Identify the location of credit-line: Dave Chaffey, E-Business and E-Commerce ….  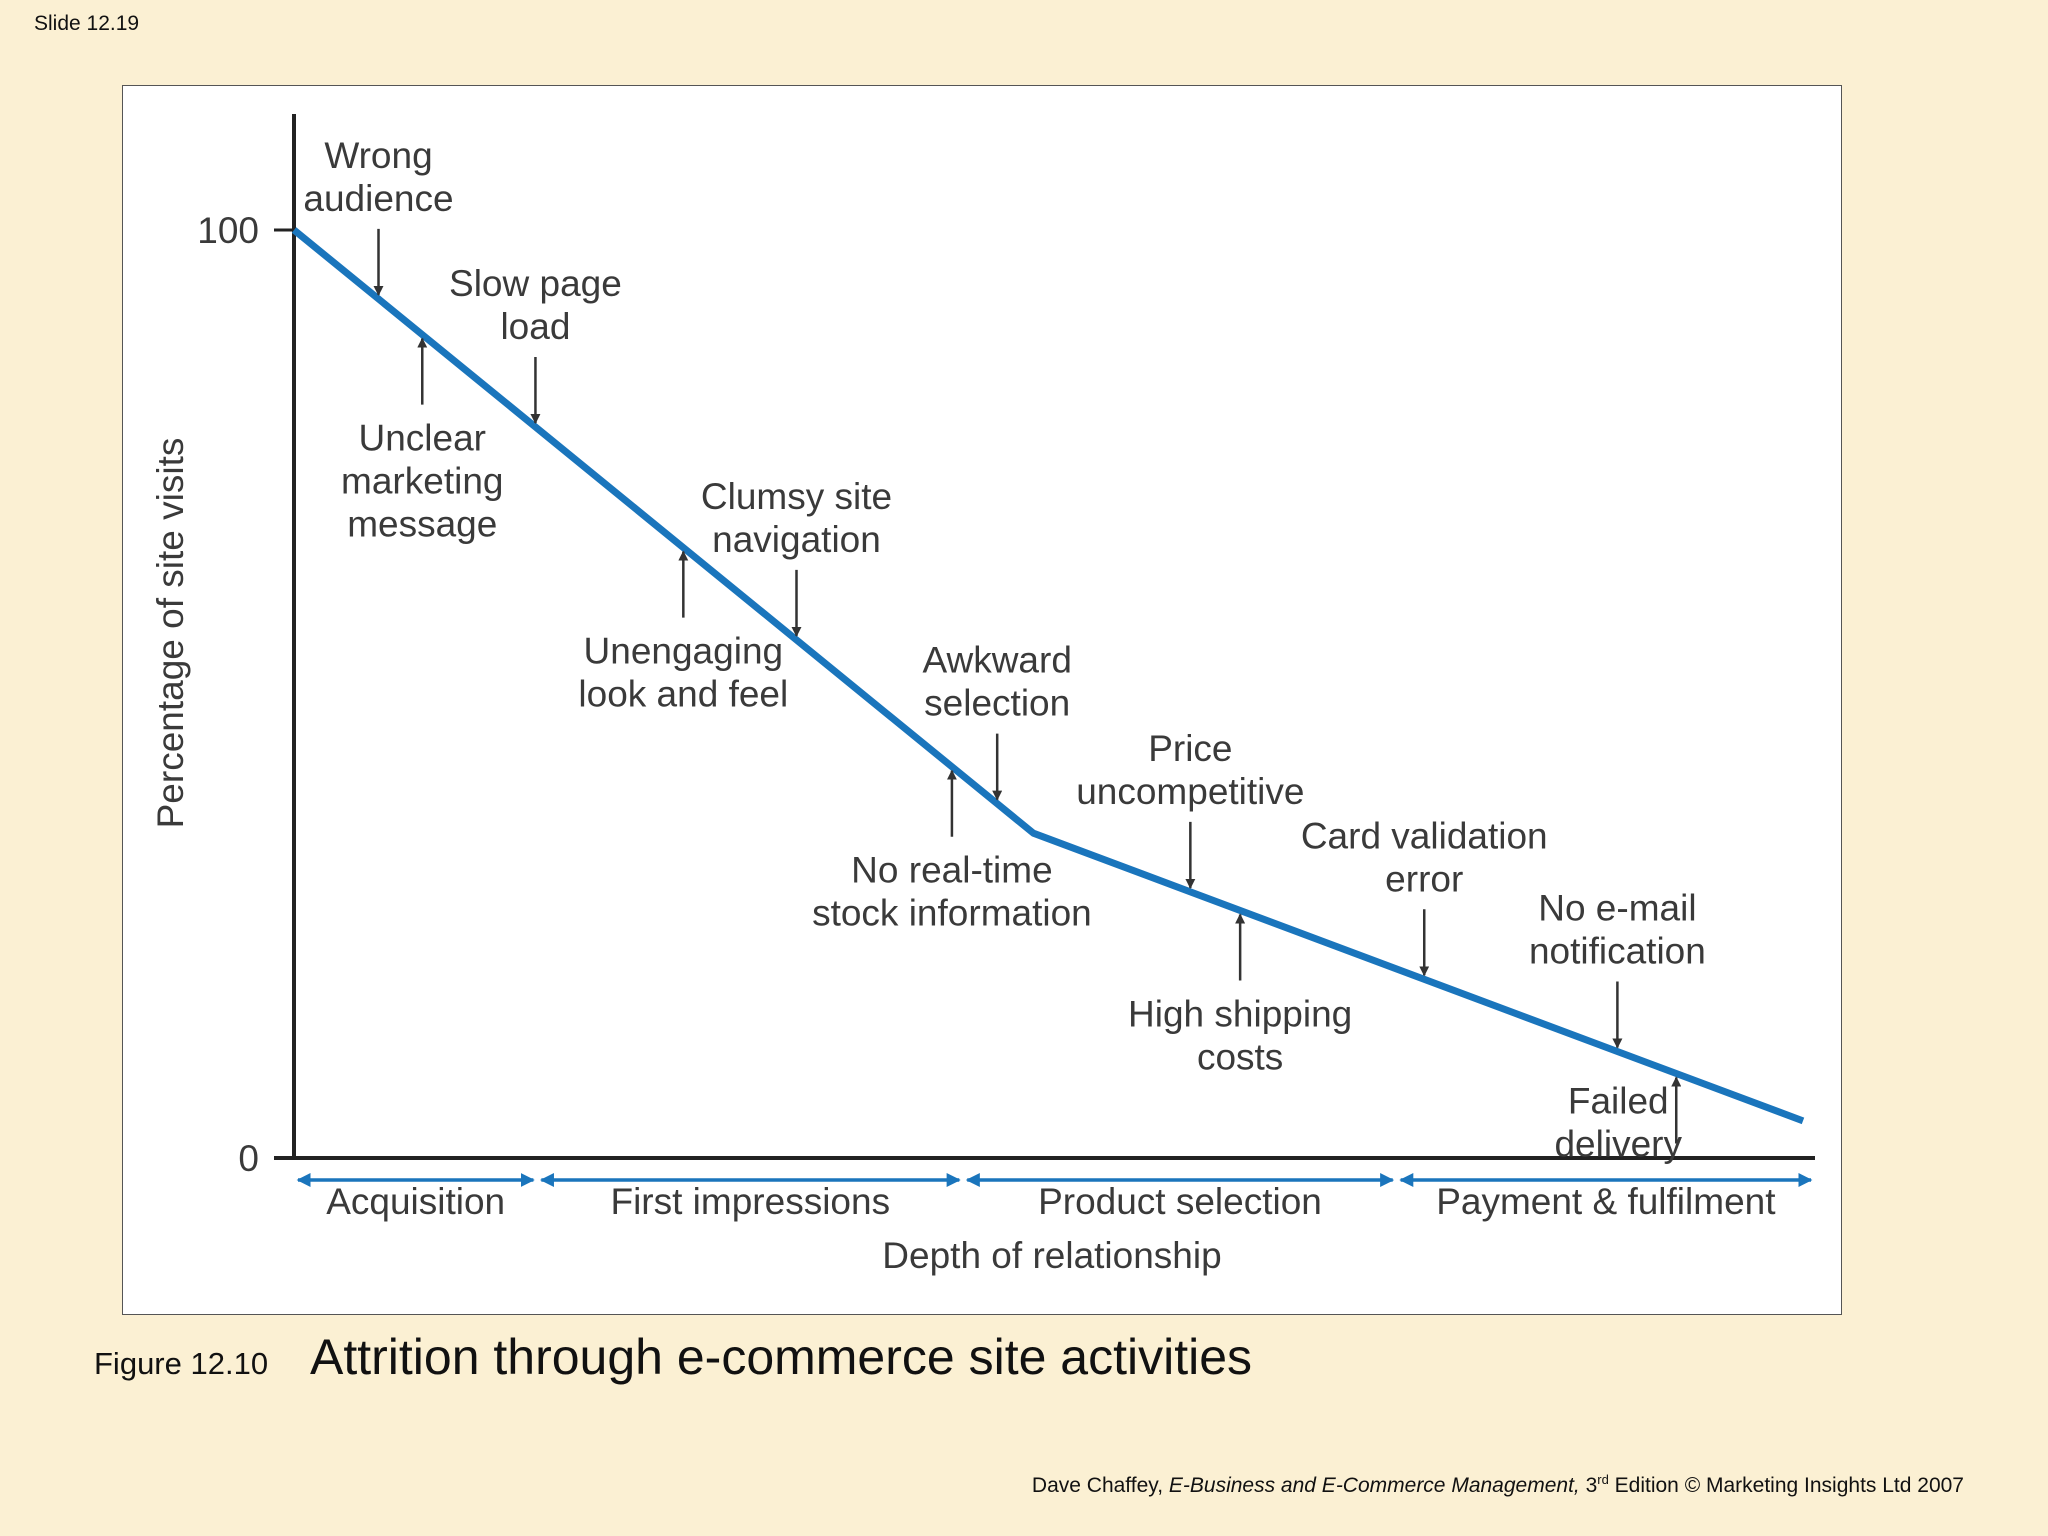
(1498, 1485).